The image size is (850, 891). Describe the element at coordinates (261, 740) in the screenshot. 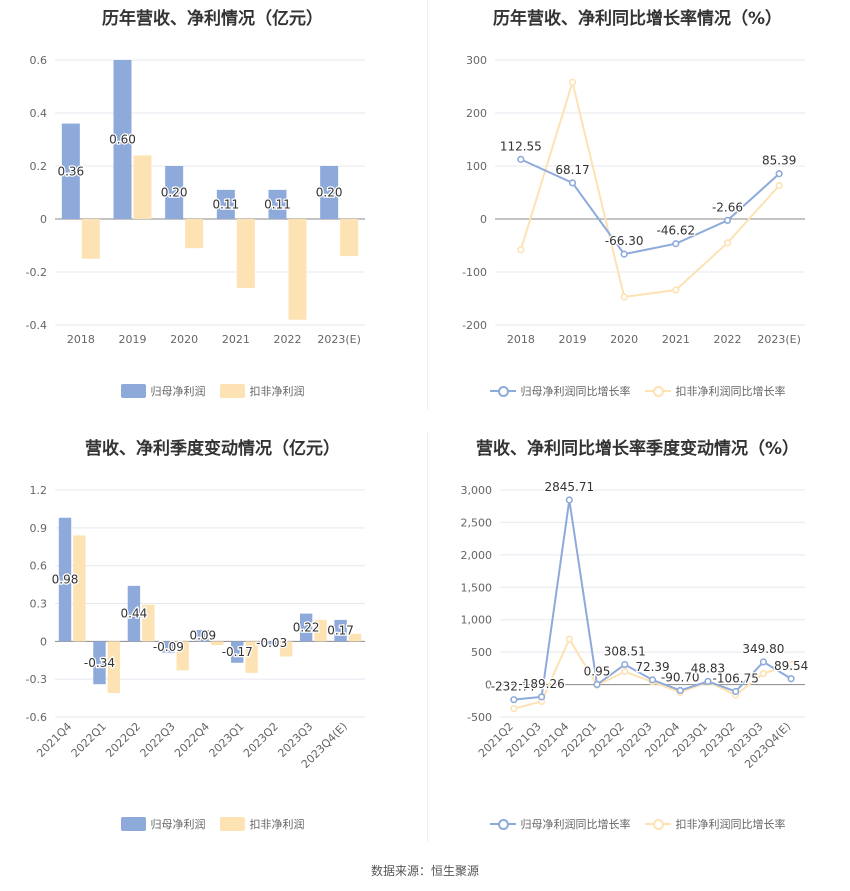

I see `x-tick-label: 2023Q2` at that location.